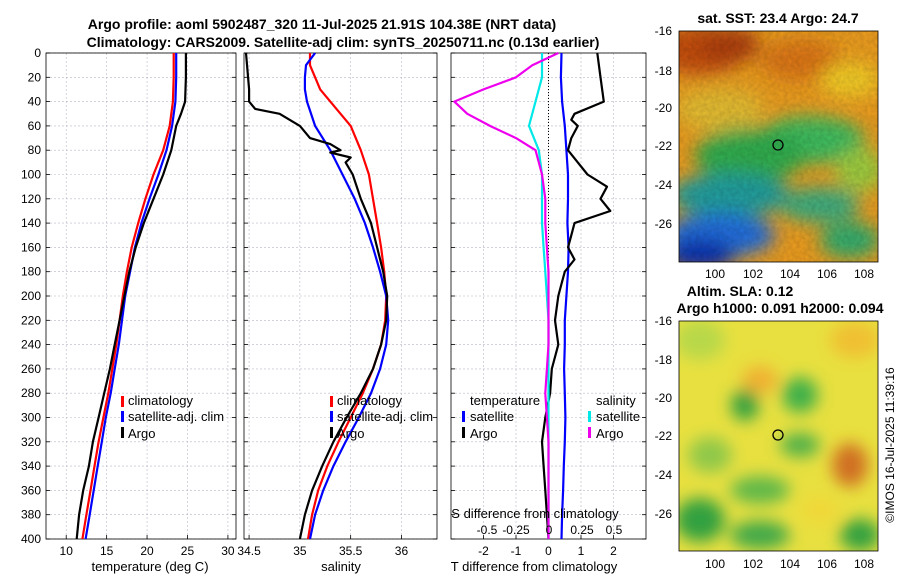 The width and height of the screenshot is (900, 580). I want to click on depth-tick-label: 60, so click(35, 126).